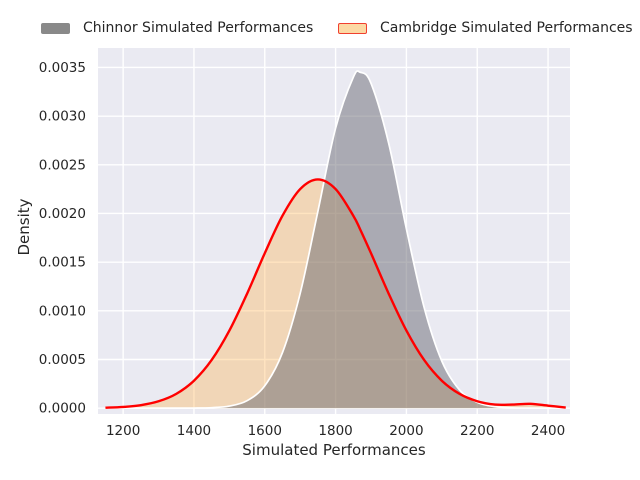 This screenshot has width=640, height=480. I want to click on x-tick-label: 1800, so click(335, 431).